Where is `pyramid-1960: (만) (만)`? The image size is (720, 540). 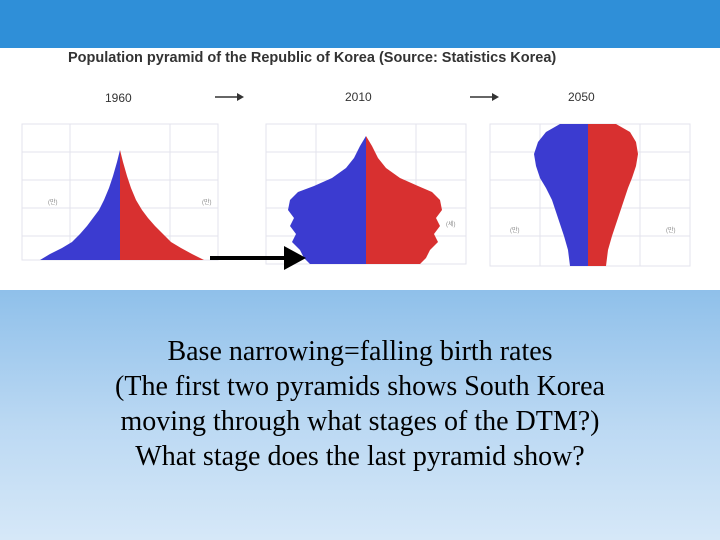
pyramid-1960: (만) (만) is located at coordinates (120, 192).